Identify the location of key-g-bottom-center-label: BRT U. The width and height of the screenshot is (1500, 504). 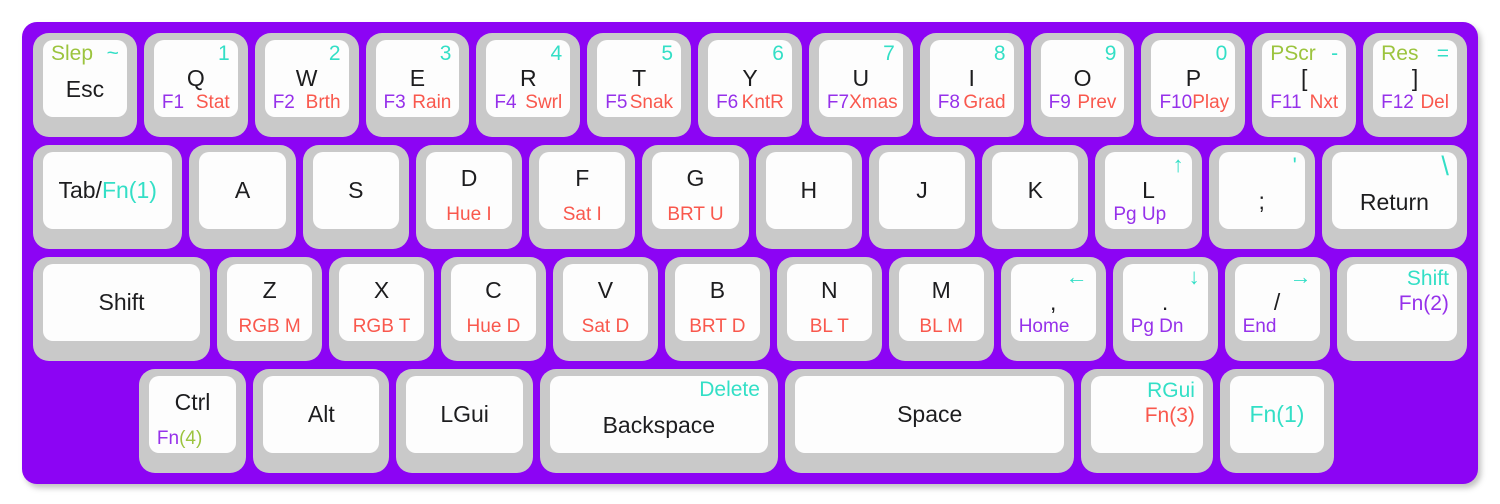
(695, 214).